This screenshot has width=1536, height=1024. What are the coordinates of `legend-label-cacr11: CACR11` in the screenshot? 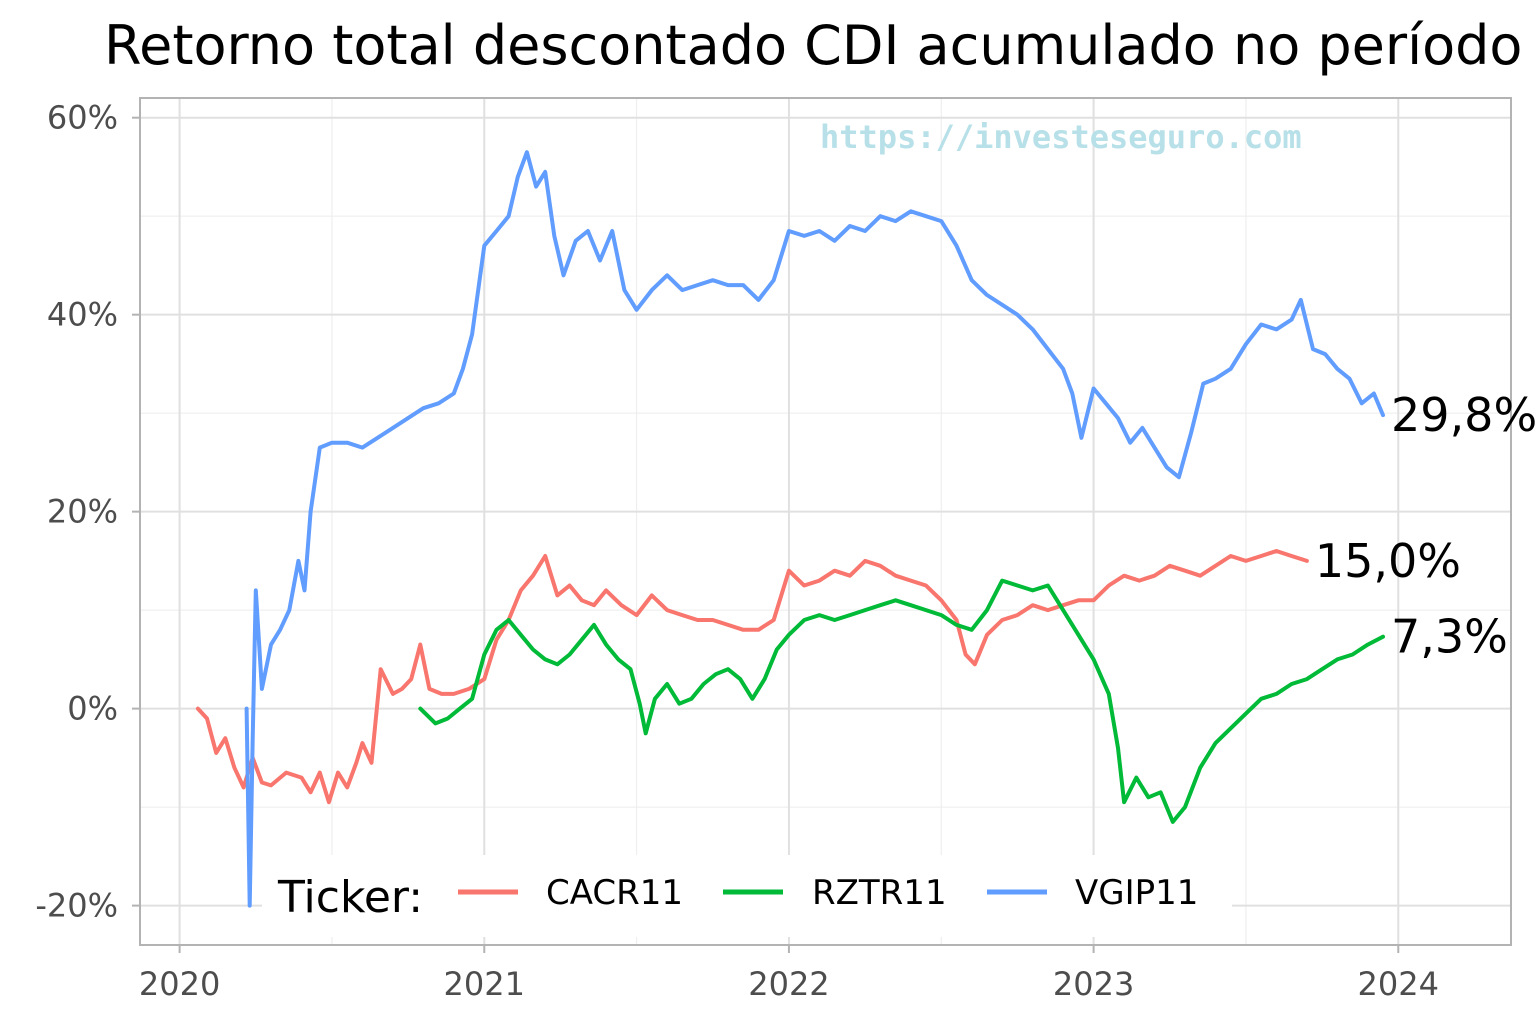 It's located at (614, 893).